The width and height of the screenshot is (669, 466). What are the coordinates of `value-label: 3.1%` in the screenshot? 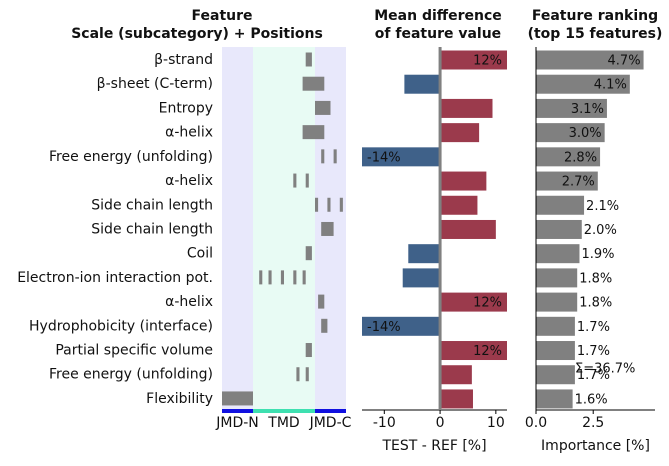 It's located at (587, 109).